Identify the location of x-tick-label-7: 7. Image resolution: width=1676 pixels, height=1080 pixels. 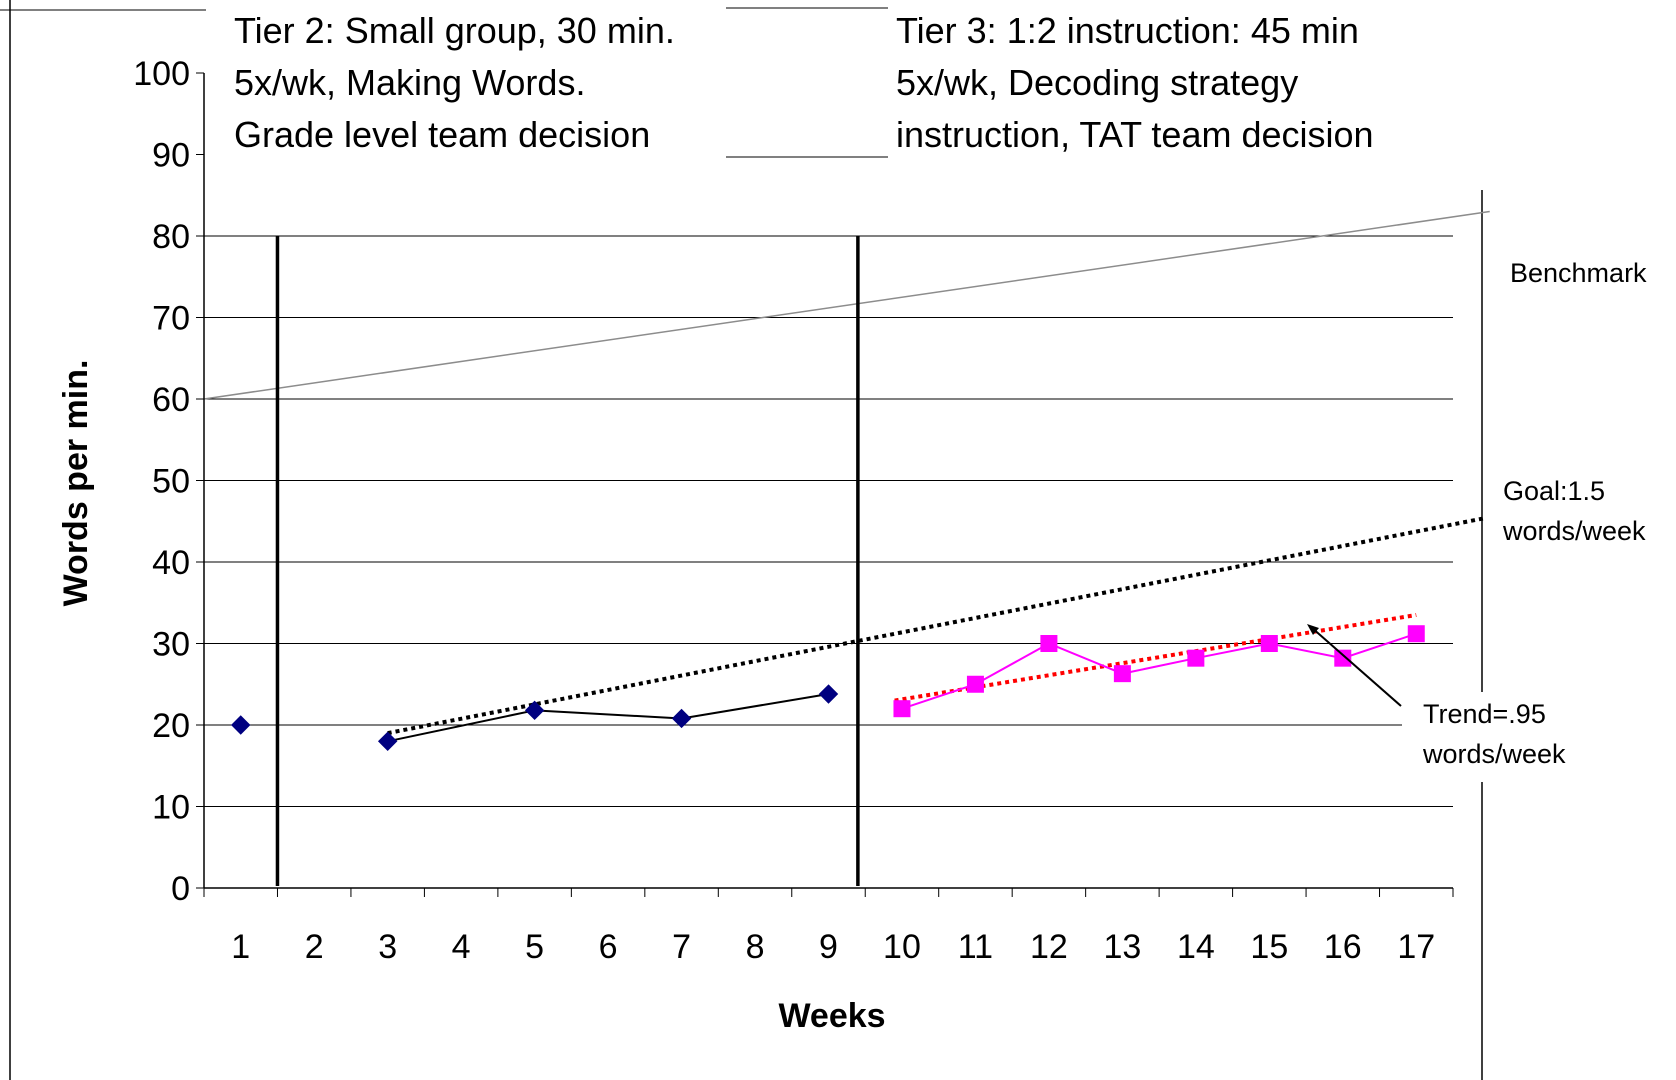
(681, 947).